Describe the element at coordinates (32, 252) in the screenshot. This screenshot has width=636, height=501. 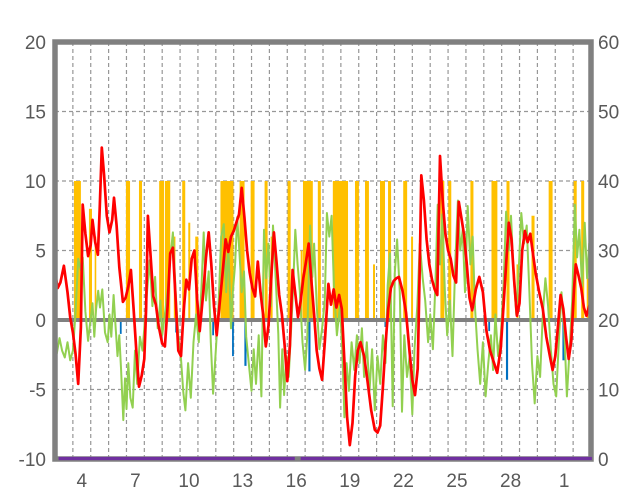
I see `y-axis-left-labels: 20 15 10 5 0 -5 -10` at that location.